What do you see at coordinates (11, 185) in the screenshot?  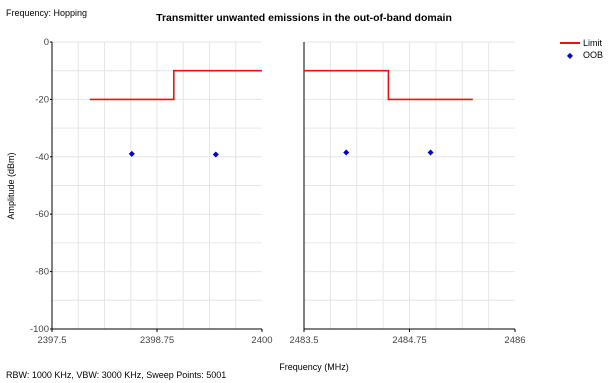 I see `y-axis-label: Amplitude (dBm)` at bounding box center [11, 185].